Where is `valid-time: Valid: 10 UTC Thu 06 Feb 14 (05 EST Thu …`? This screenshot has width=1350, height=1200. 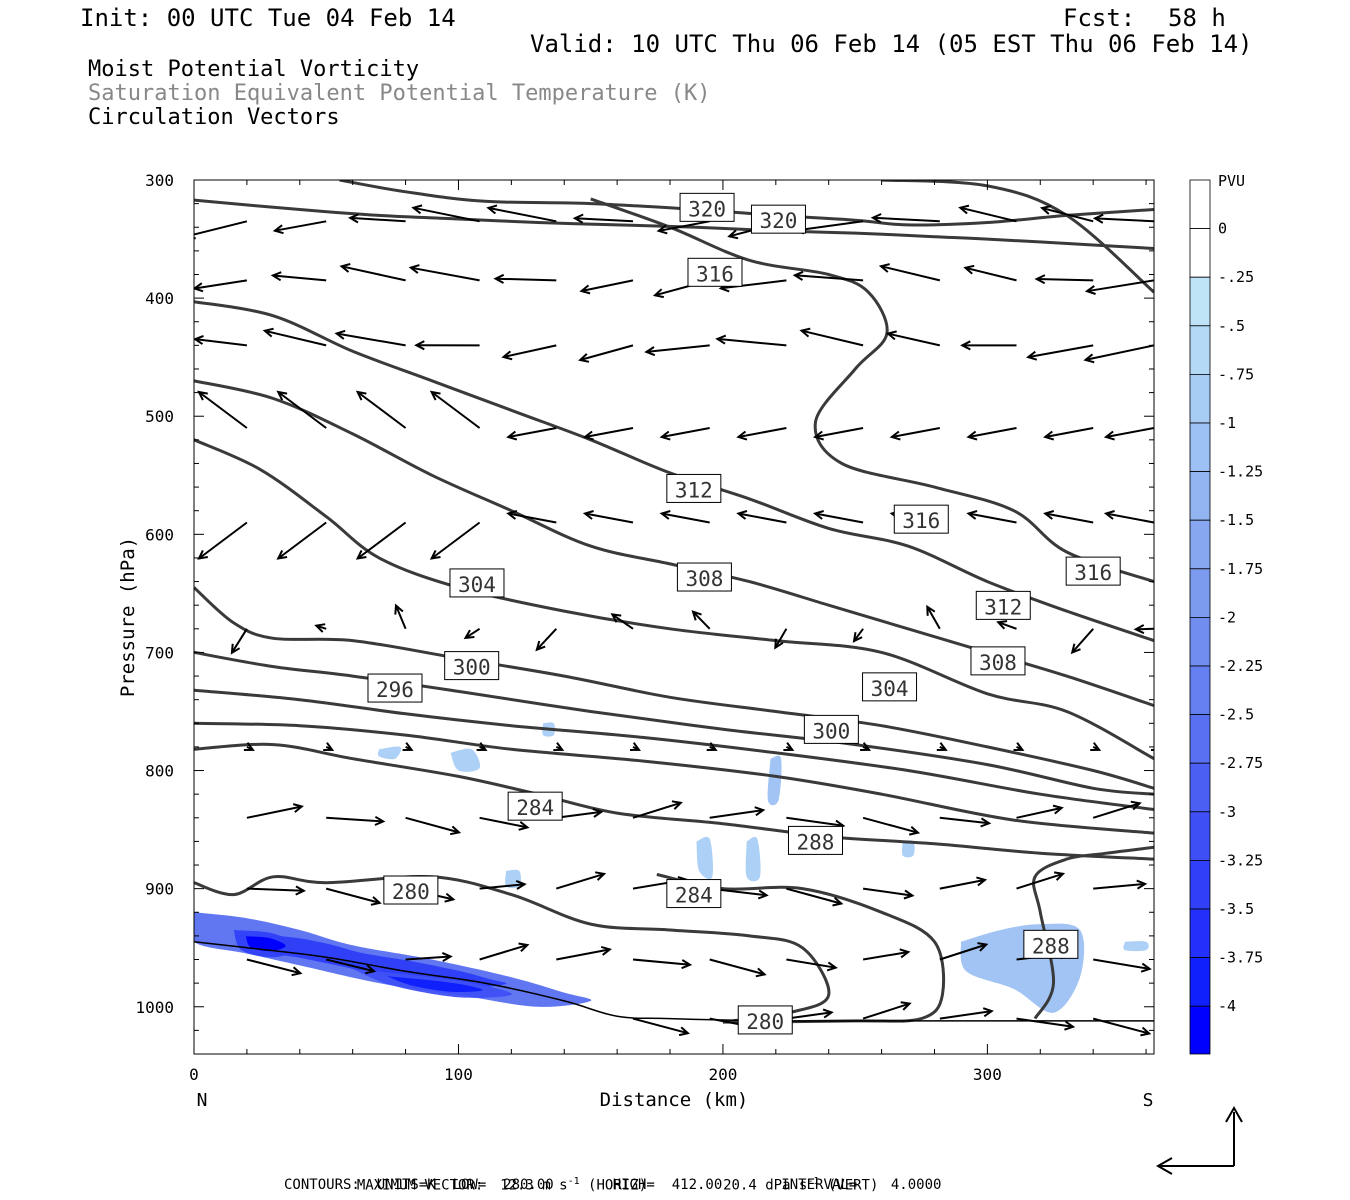
valid-time: Valid: 10 UTC Thu 06 Feb 14 (05 EST Thu … is located at coordinates (891, 44).